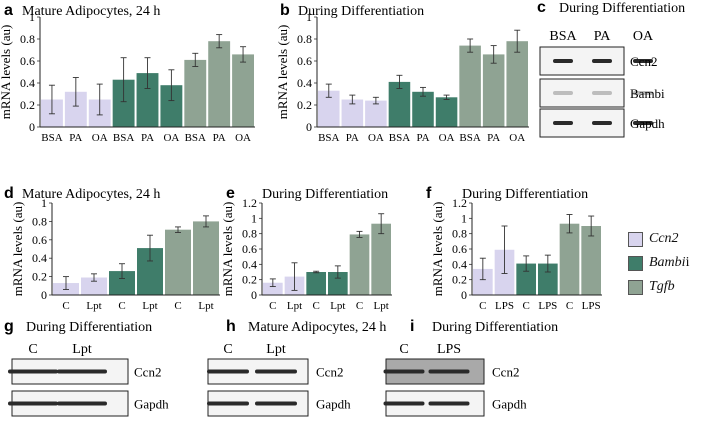 Image resolution: width=708 pixels, height=422 pixels. Describe the element at coordinates (352, 113) in the screenshot. I see `bar-b-ccn2` at that location.